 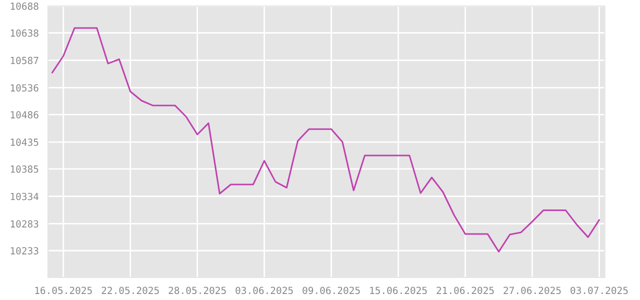 What do you see at coordinates (24, 169) in the screenshot?
I see `y-tick-label: 10385` at bounding box center [24, 169].